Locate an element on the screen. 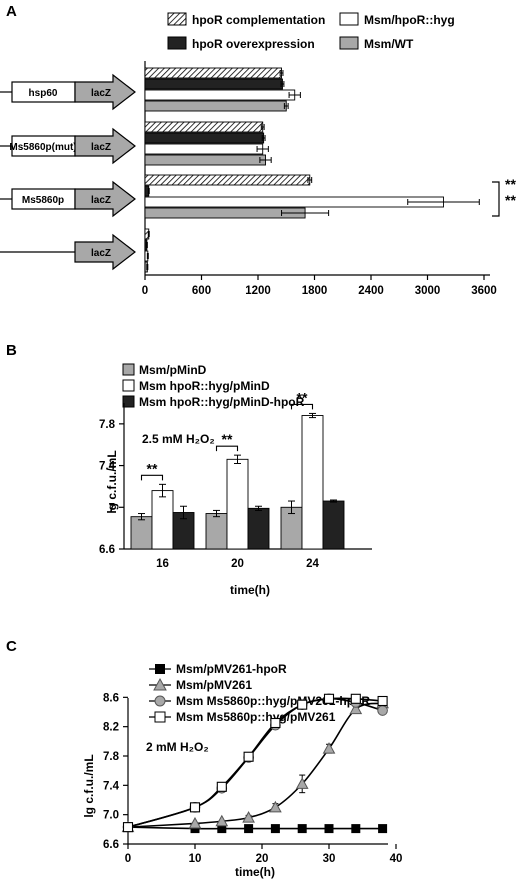 Image resolution: width=520 pixels, height=886 pixels. legend-label: Msm hpoR::hyg/pMinD-hpoR is located at coordinates (222, 402).